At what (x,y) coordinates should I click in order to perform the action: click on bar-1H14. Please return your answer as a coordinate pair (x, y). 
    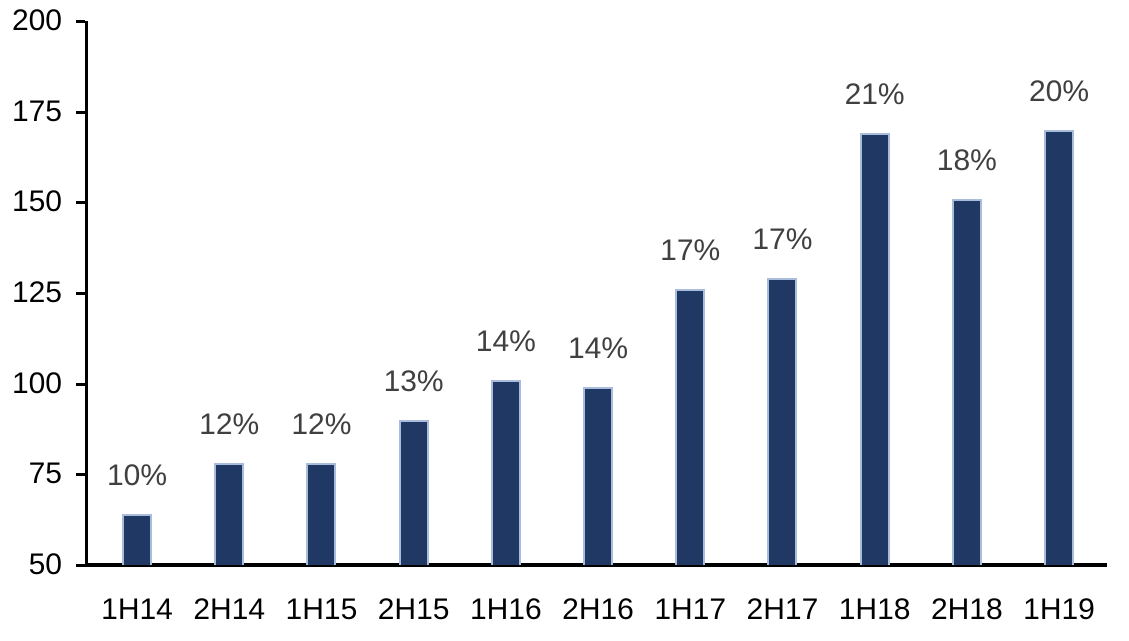
    Looking at the image, I should click on (137, 539).